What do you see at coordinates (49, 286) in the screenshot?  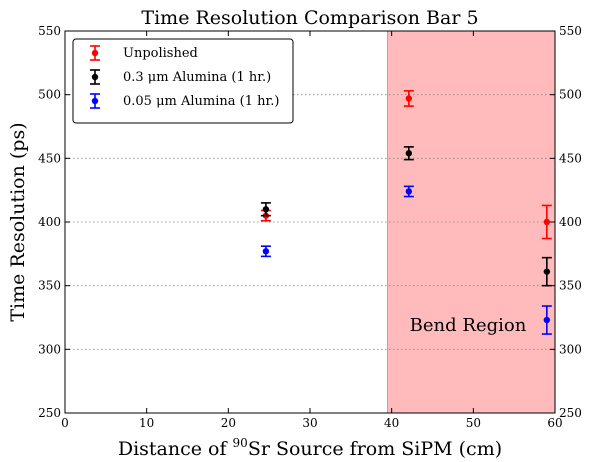 I see `y-tick-label-left: 350` at bounding box center [49, 286].